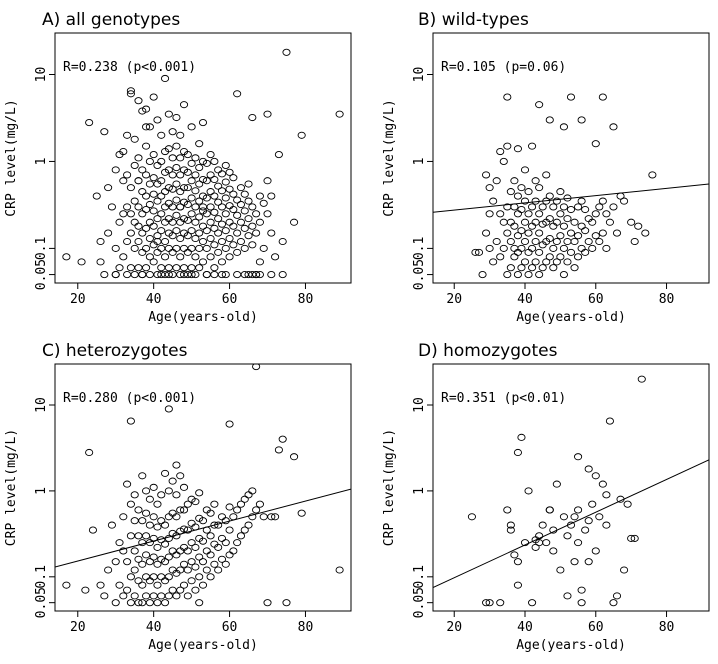 Image resolution: width=718 pixels, height=664 pixels. Describe the element at coordinates (503, 67) in the screenshot. I see `correlation-annotation: R=0.105 (p=0.06)` at that location.